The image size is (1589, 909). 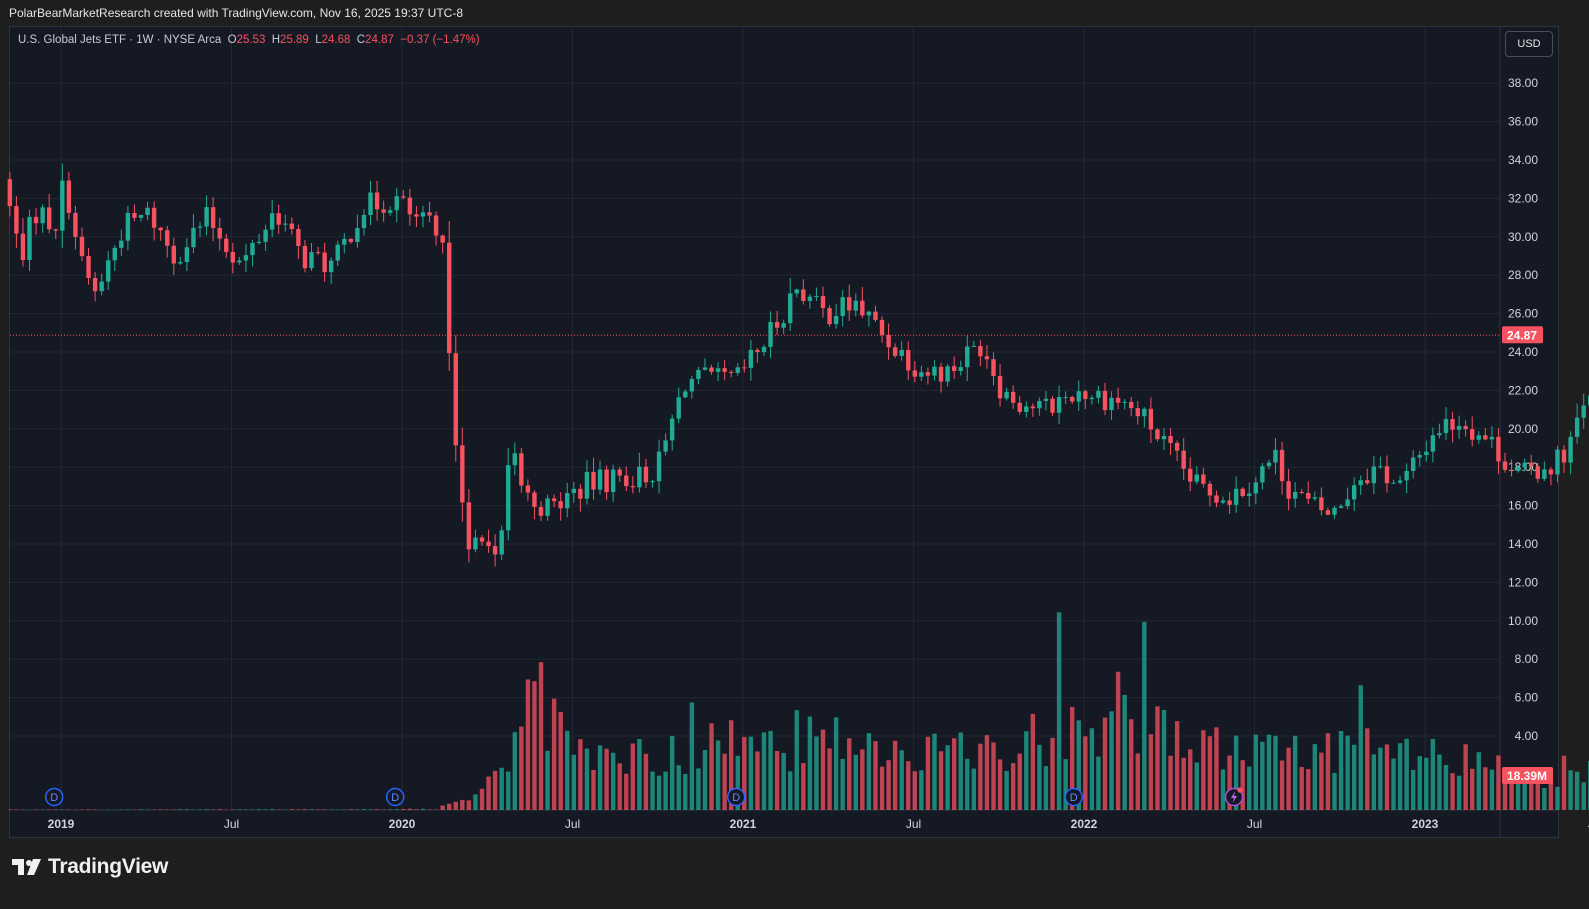 I want to click on price-tick-label: 32.00, so click(x=1523, y=198).